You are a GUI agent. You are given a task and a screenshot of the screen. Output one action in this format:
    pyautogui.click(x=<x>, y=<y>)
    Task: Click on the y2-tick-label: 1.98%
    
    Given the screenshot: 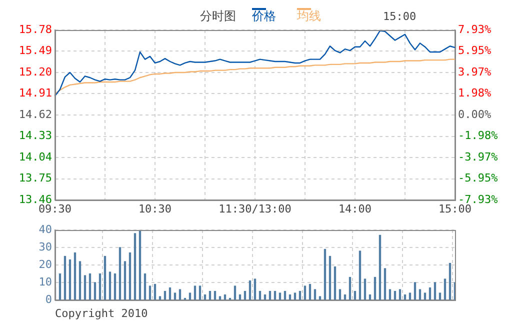 What is the action you would take?
    pyautogui.click(x=475, y=93)
    